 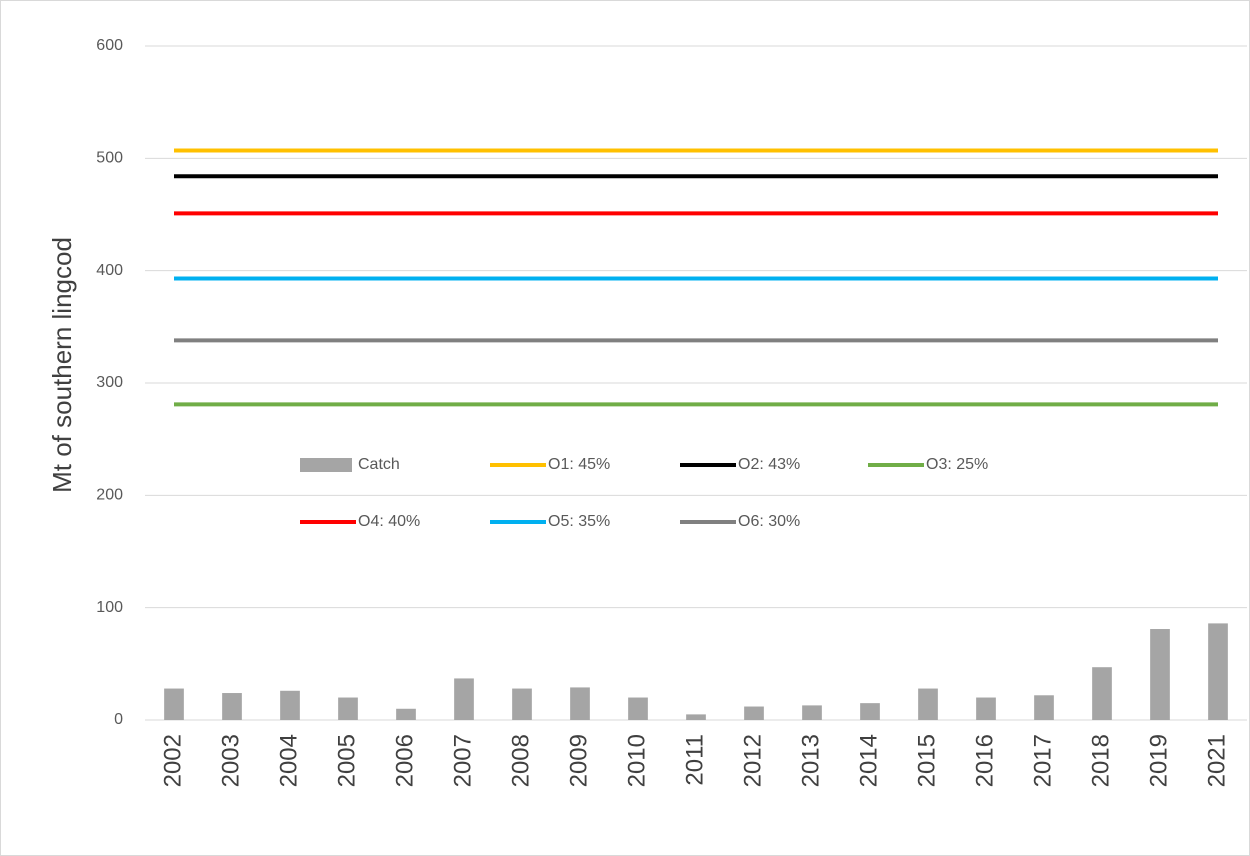 I want to click on y-tick-label: 100, so click(x=109, y=607).